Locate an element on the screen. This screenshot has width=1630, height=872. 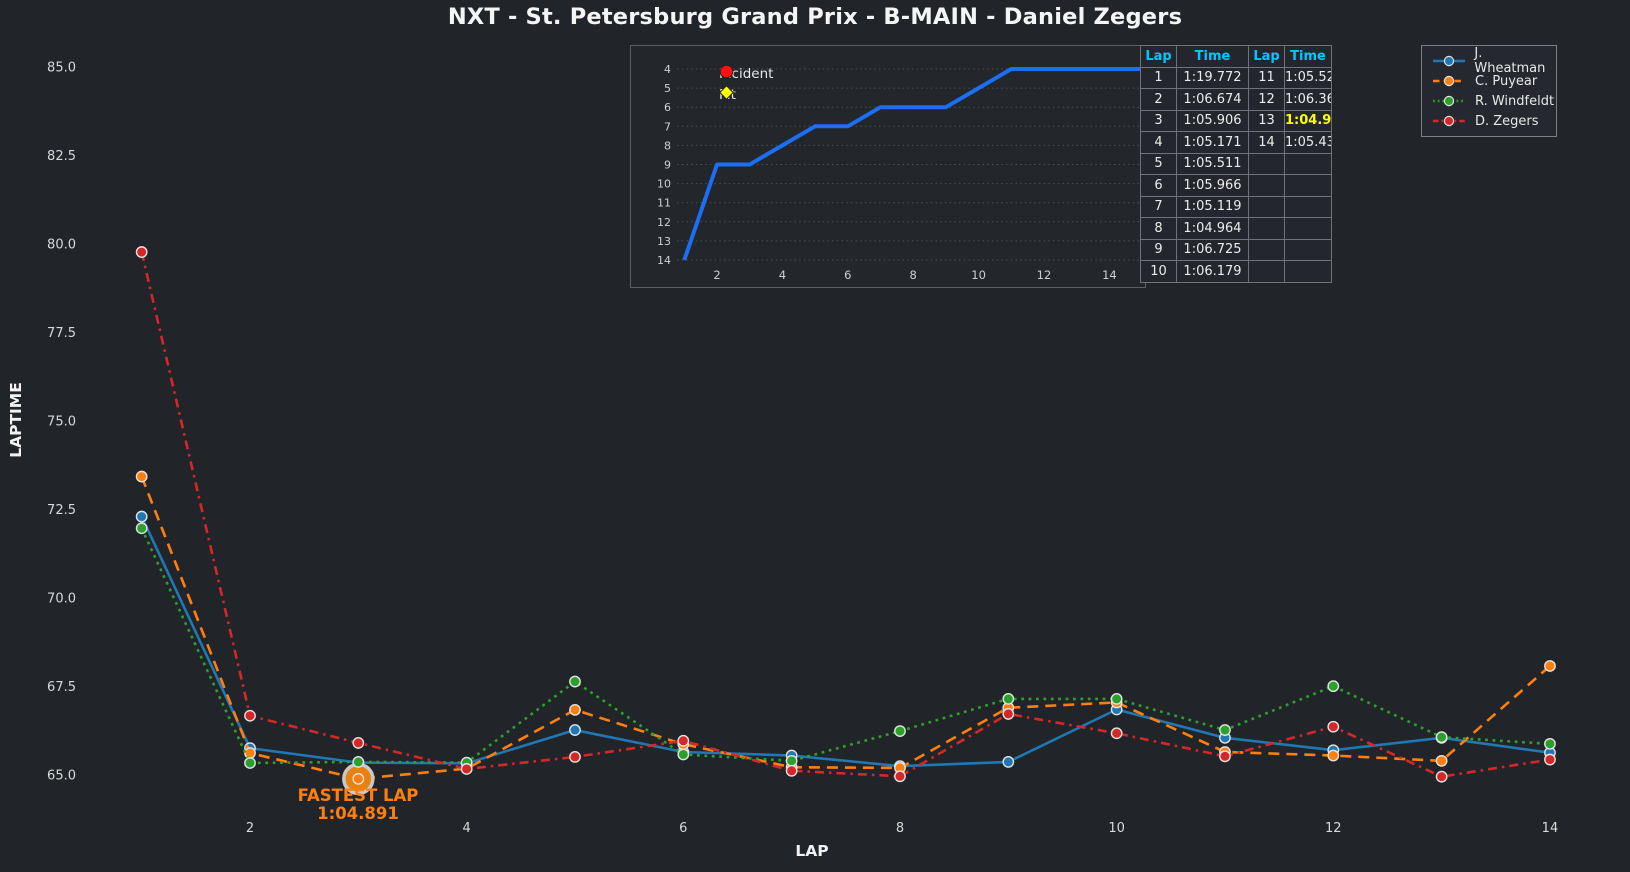
lap-table-cell-r2-c2: 13 is located at coordinates (1266, 120).